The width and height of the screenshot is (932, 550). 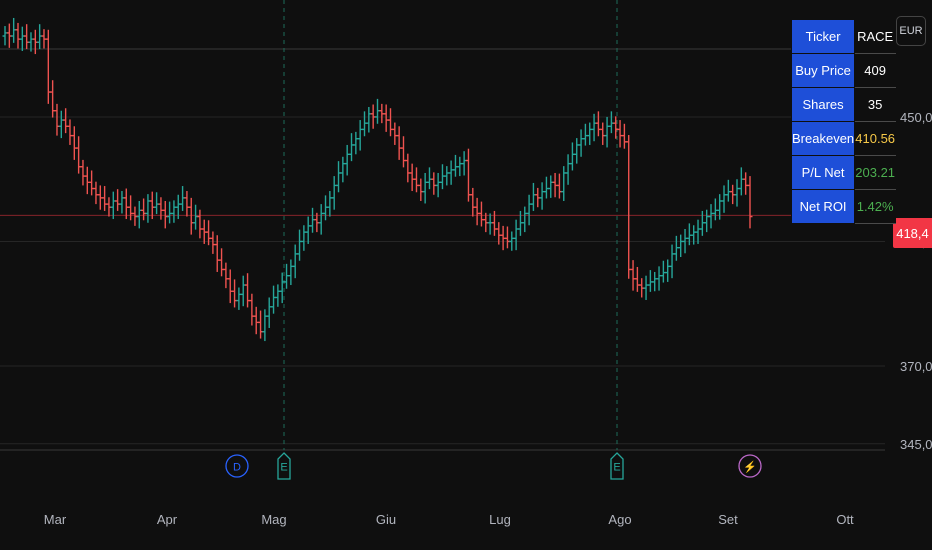 What do you see at coordinates (916, 117) in the screenshot?
I see `y-tick-label: 450,0` at bounding box center [916, 117].